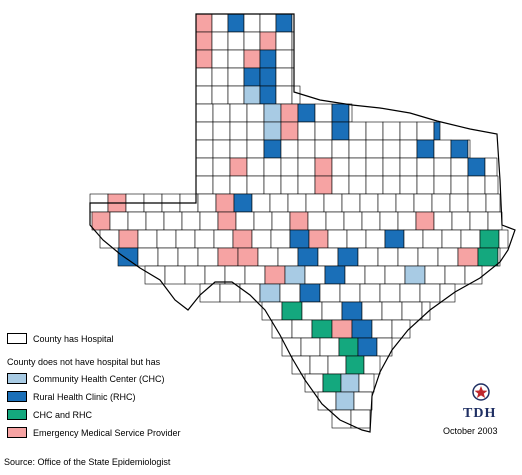  Describe the element at coordinates (49, 414) in the screenshot. I see `legend-chc-rhc: CHC and RHC` at that location.